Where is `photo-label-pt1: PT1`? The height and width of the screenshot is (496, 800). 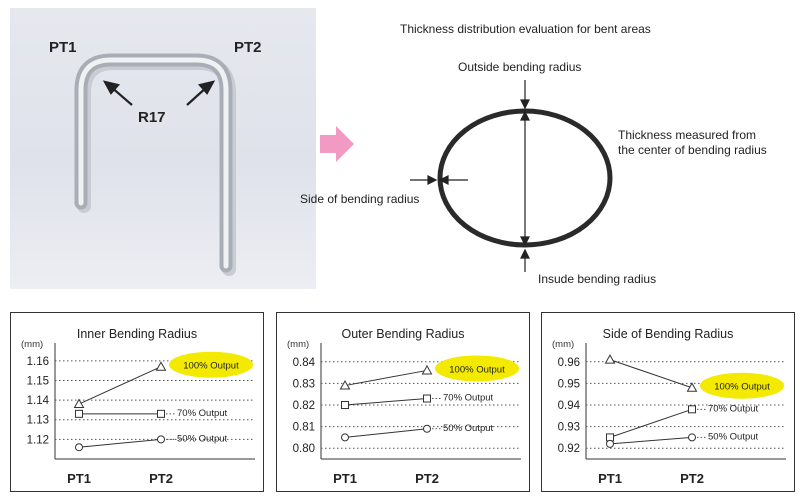 photo-label-pt1: PT1 is located at coordinates (63, 47).